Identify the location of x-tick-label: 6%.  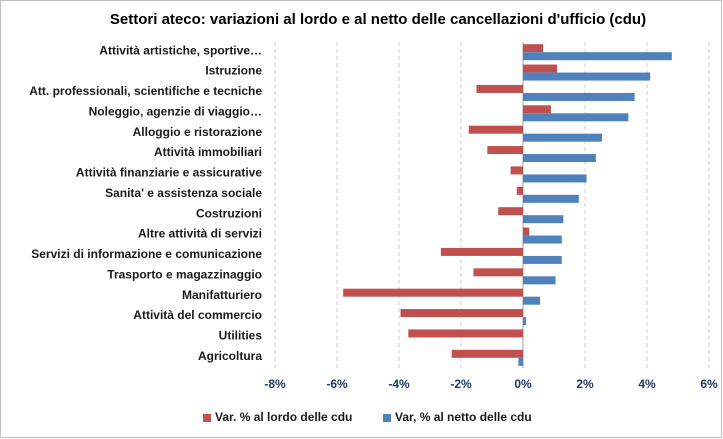
(709, 384).